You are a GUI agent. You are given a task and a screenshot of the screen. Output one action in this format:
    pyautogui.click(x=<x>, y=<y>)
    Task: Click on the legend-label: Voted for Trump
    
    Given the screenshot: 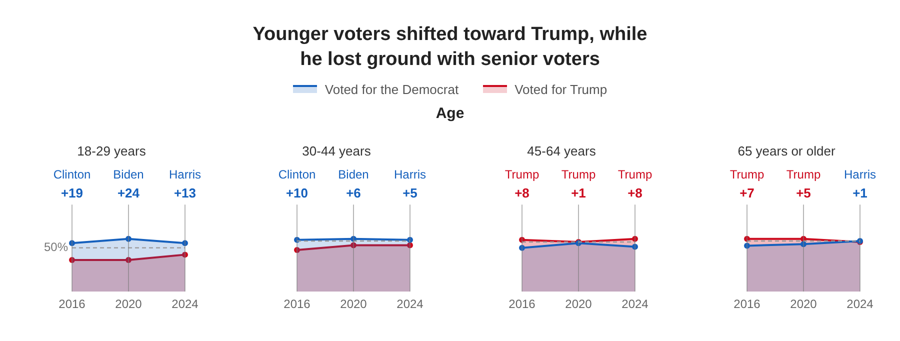 What is the action you would take?
    pyautogui.click(x=561, y=89)
    